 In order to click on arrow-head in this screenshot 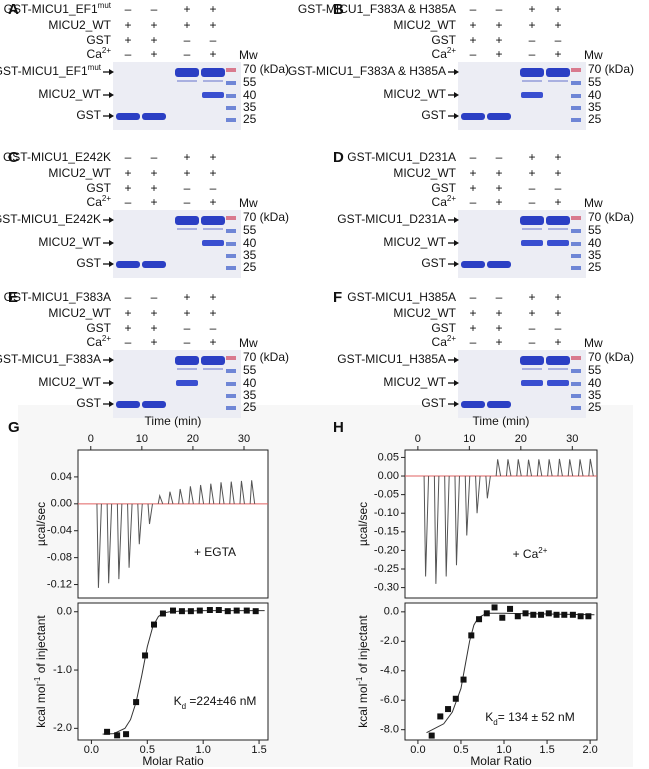, I will do `click(456, 264)`.